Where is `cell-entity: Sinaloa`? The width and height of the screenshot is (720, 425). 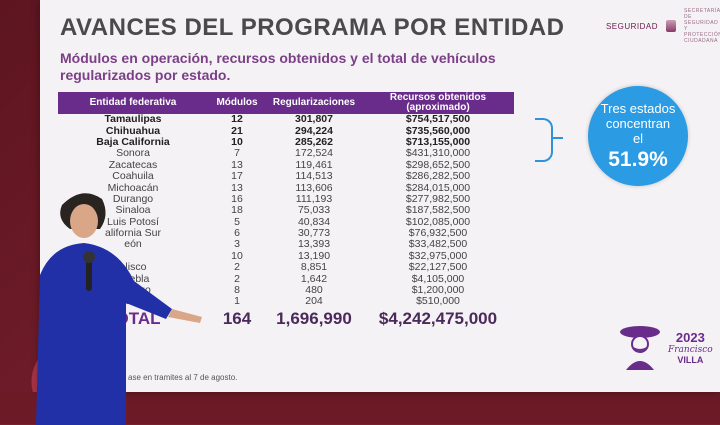 cell-entity: Sinaloa is located at coordinates (133, 210).